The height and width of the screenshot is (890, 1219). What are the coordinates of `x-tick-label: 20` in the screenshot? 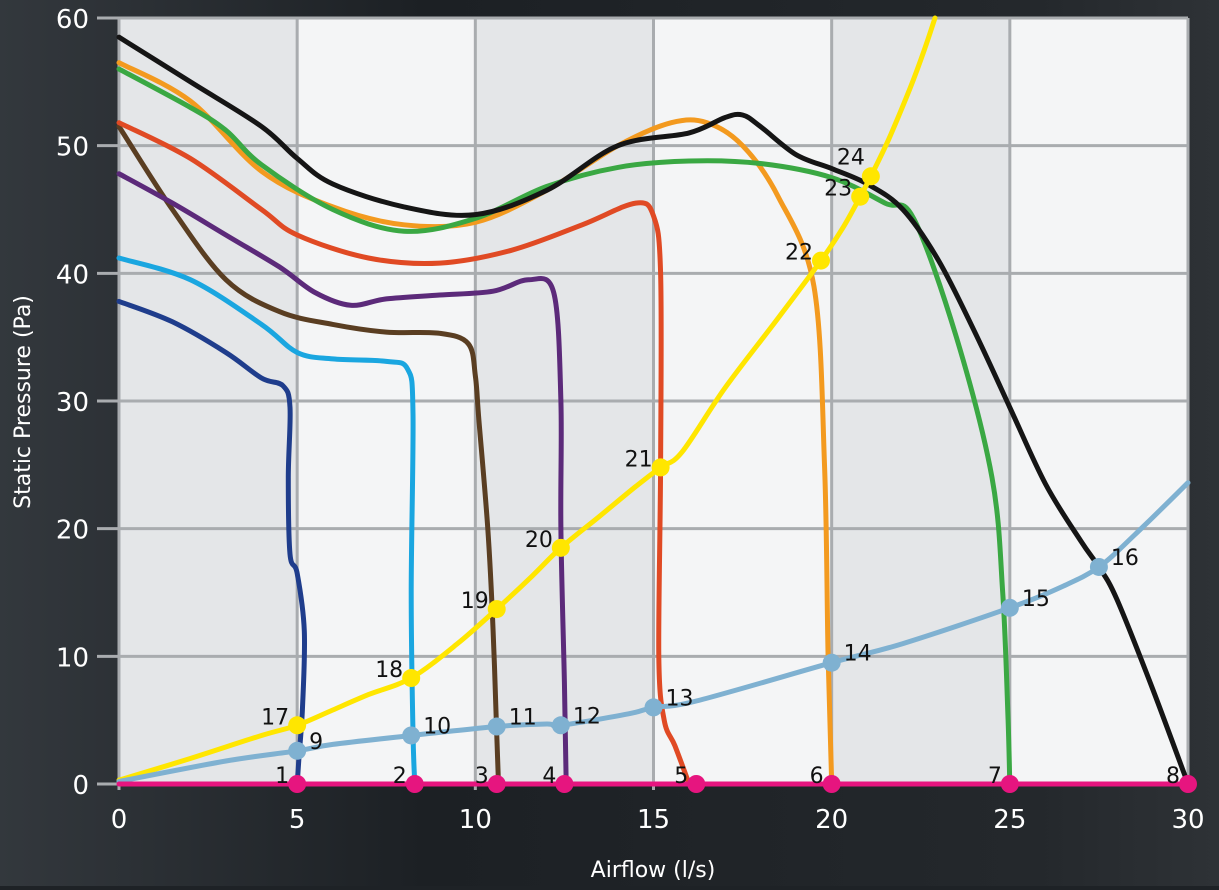 It's located at (831, 820).